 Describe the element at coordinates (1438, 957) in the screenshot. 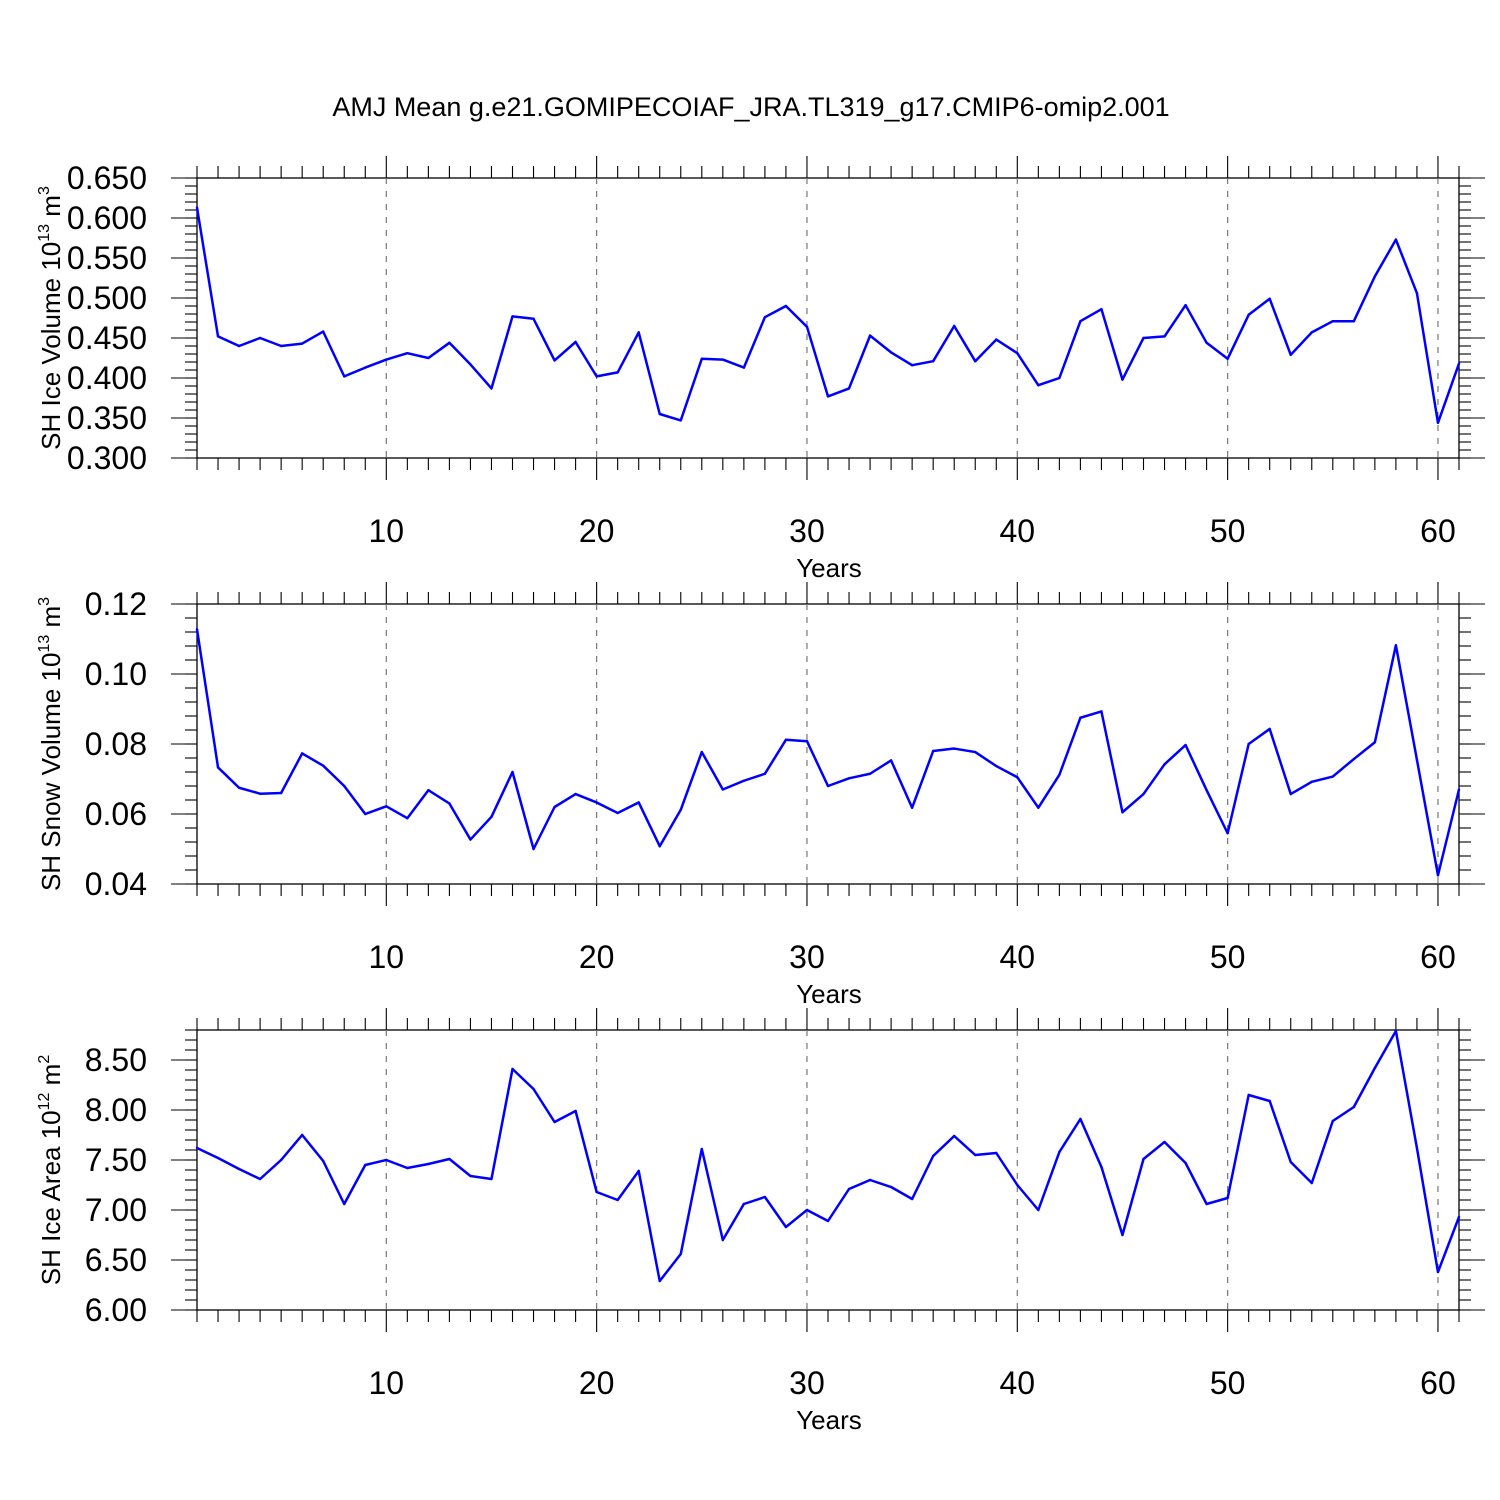

I see `x-tick-label: 60` at that location.